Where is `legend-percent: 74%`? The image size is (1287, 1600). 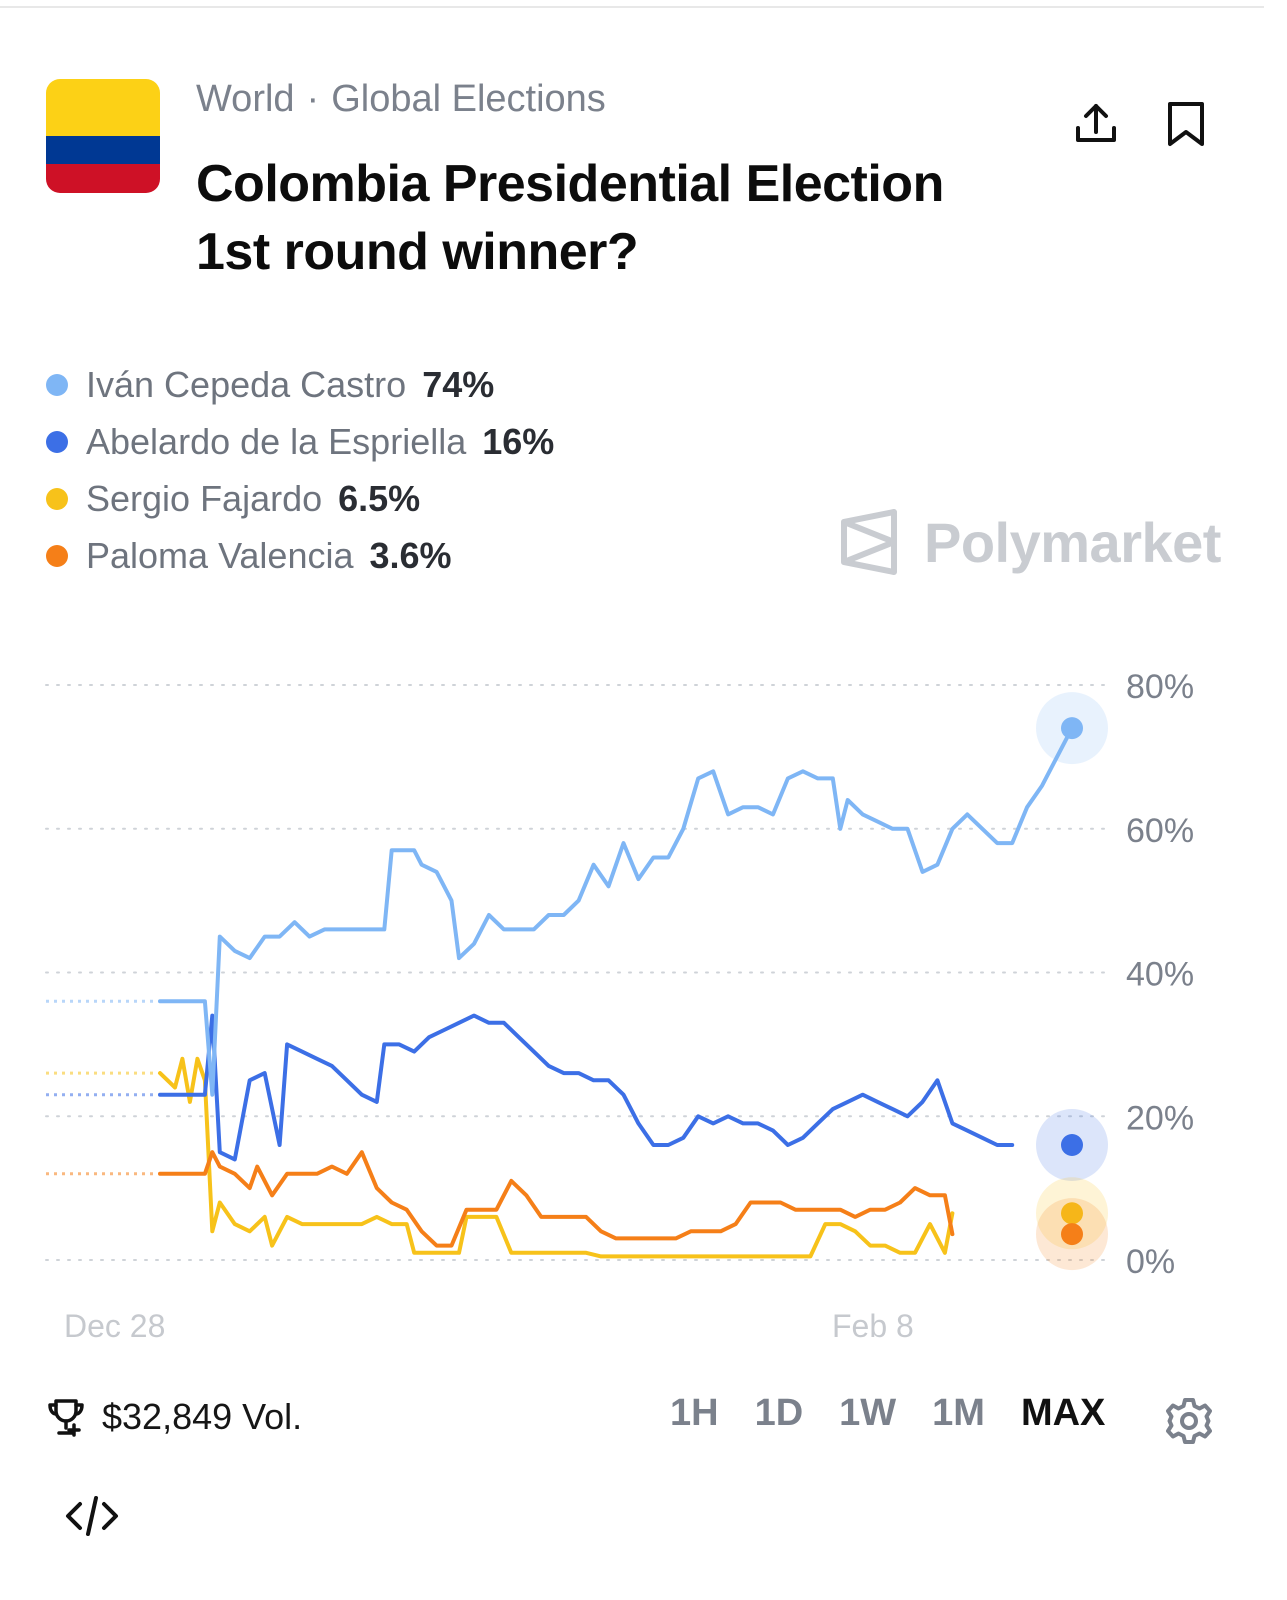
legend-percent: 74% is located at coordinates (458, 384).